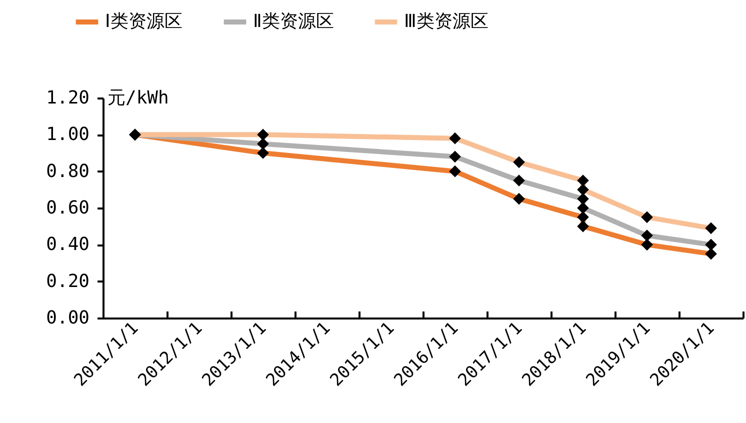 Image resolution: width=746 pixels, height=423 pixels. Describe the element at coordinates (138, 98) in the screenshot. I see `y-axis-title: 元/kWh` at that location.